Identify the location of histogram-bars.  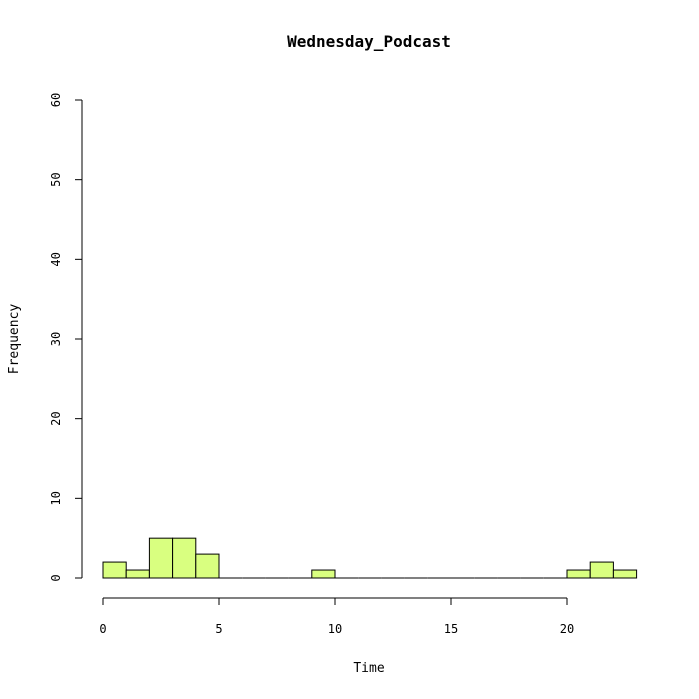
(370, 558).